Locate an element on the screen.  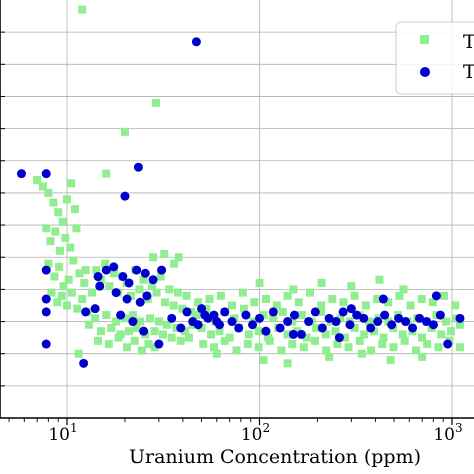
x-tick-exponent: 3 is located at coordinates (459, 428).